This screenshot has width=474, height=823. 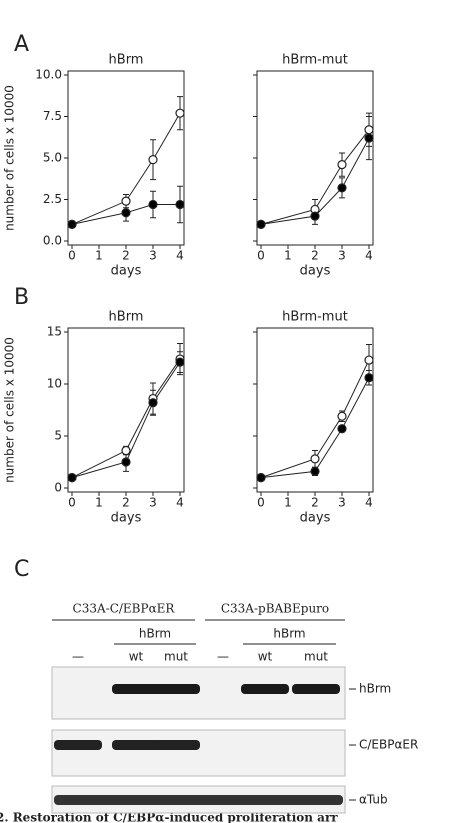 What do you see at coordinates (58, 488) in the screenshot?
I see `y-tick-label: 0` at bounding box center [58, 488].